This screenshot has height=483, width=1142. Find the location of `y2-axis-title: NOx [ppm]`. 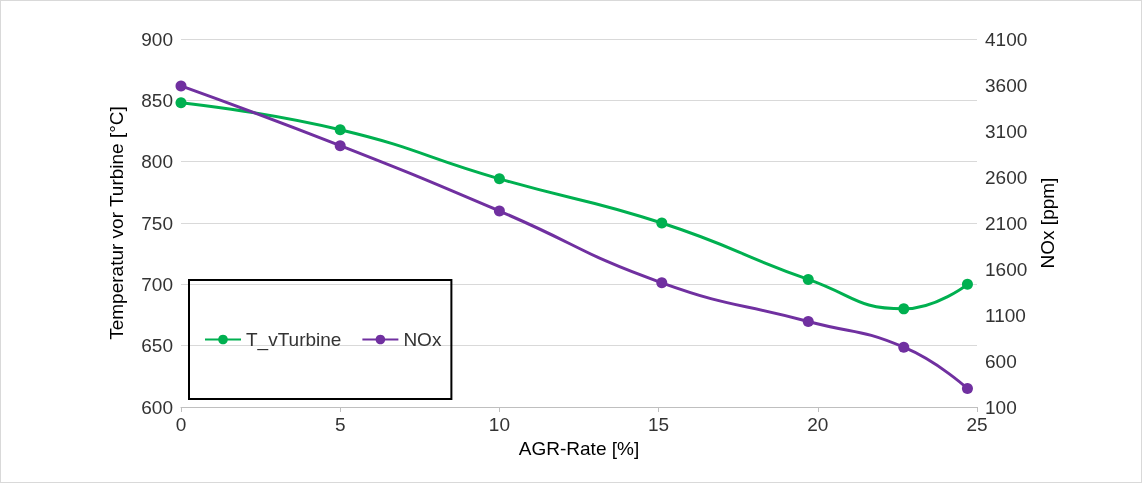

y2-axis-title: NOx [ppm] is located at coordinates (1048, 223).